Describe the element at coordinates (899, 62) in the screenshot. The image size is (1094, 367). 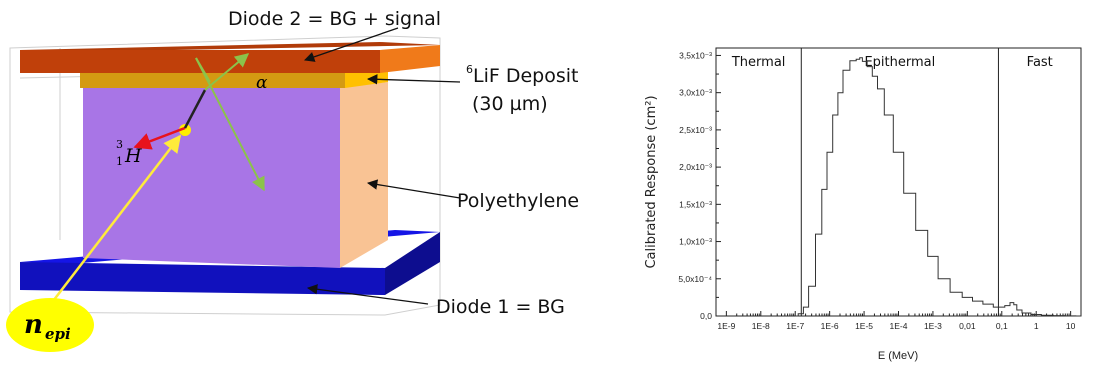
I see `region-label-epithermal: Epithermal` at that location.